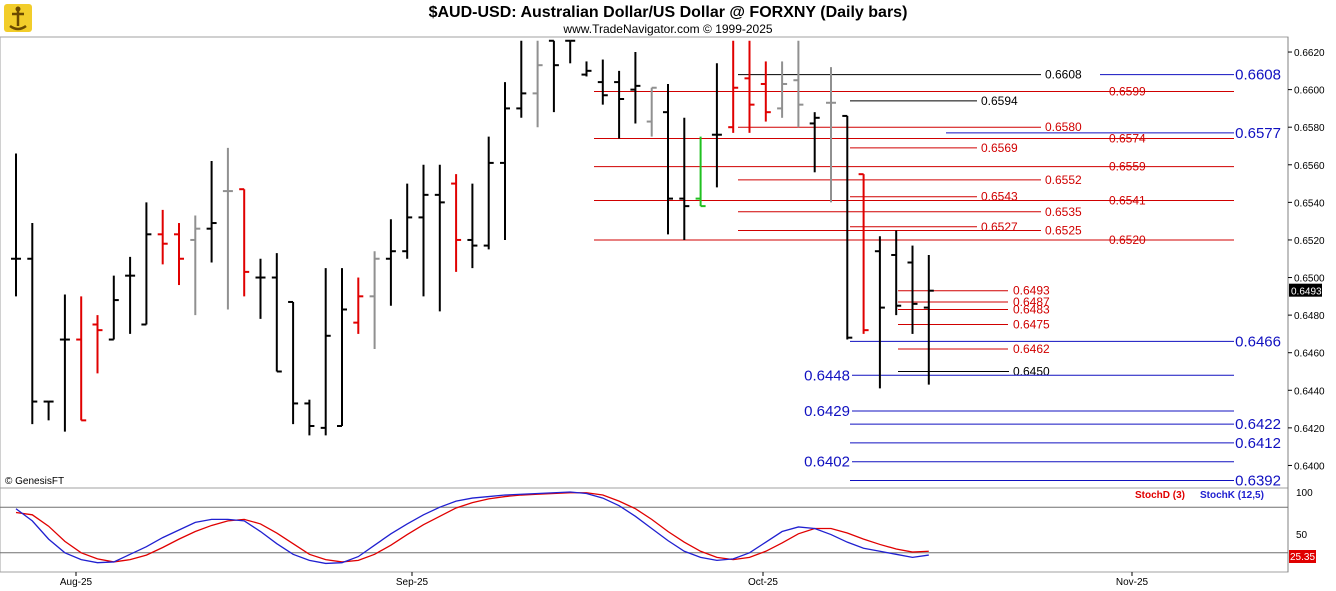 The height and width of the screenshot is (591, 1336). I want to click on indicator-panel, so click(644, 530).